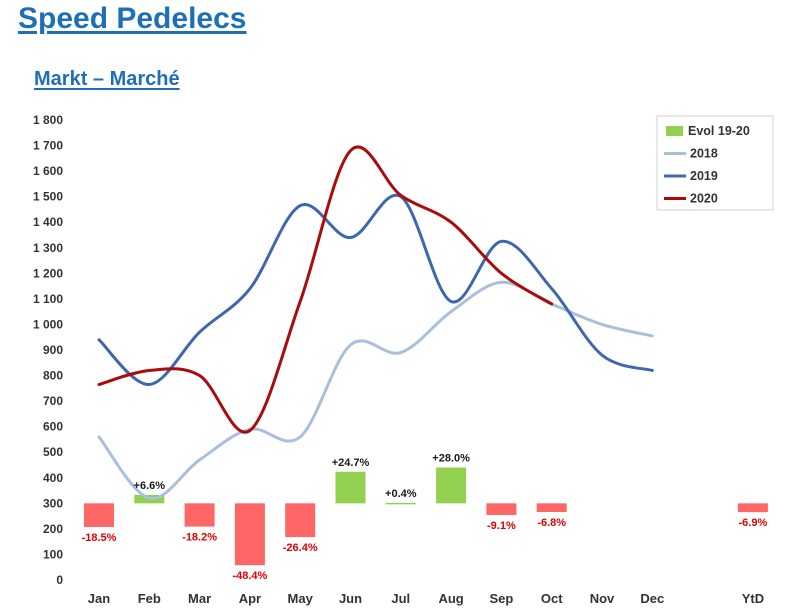  Describe the element at coordinates (552, 598) in the screenshot. I see `x-tick-label: Oct` at that location.